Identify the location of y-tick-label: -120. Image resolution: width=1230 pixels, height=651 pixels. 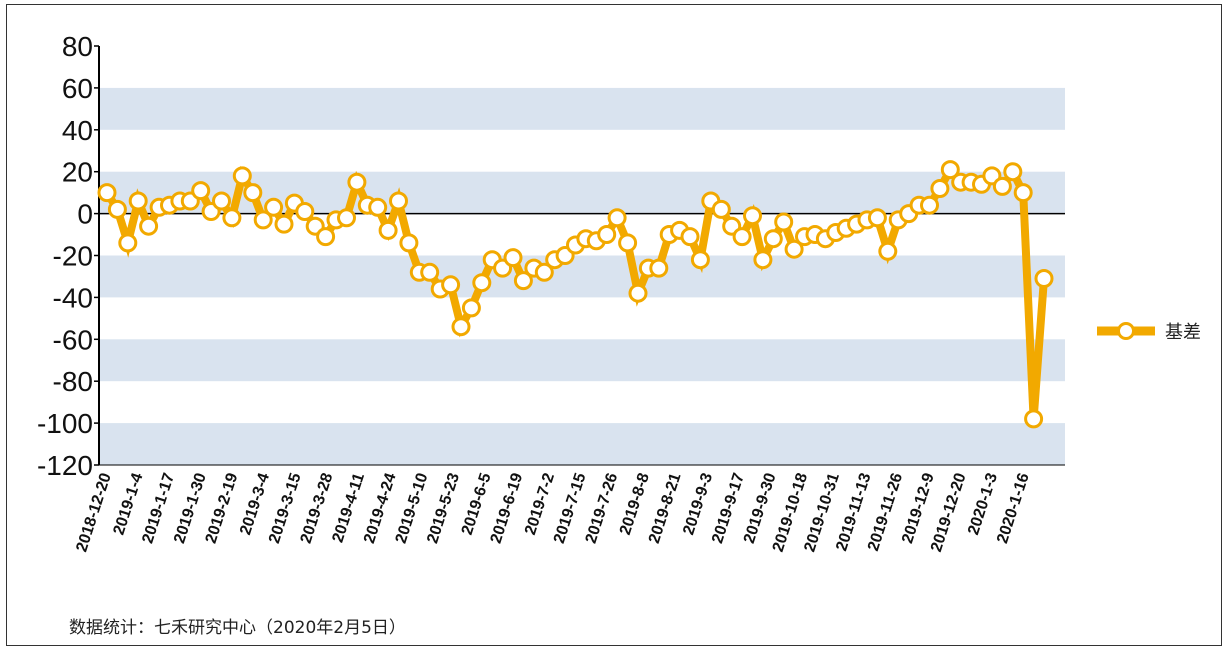
(65, 465).